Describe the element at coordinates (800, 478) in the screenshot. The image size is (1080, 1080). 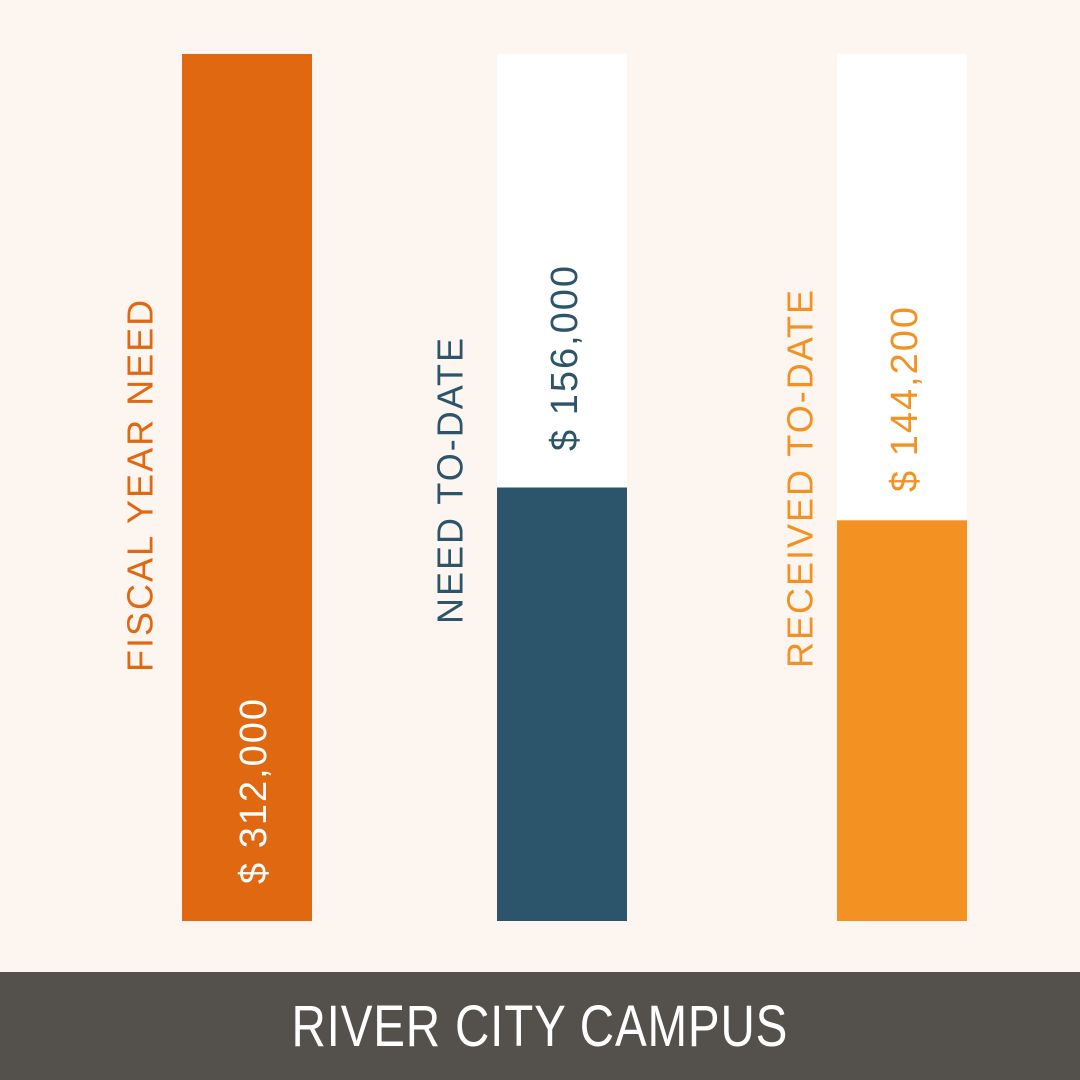
I see `category-label-received-to-date: RECEIVED TO-DATE` at that location.